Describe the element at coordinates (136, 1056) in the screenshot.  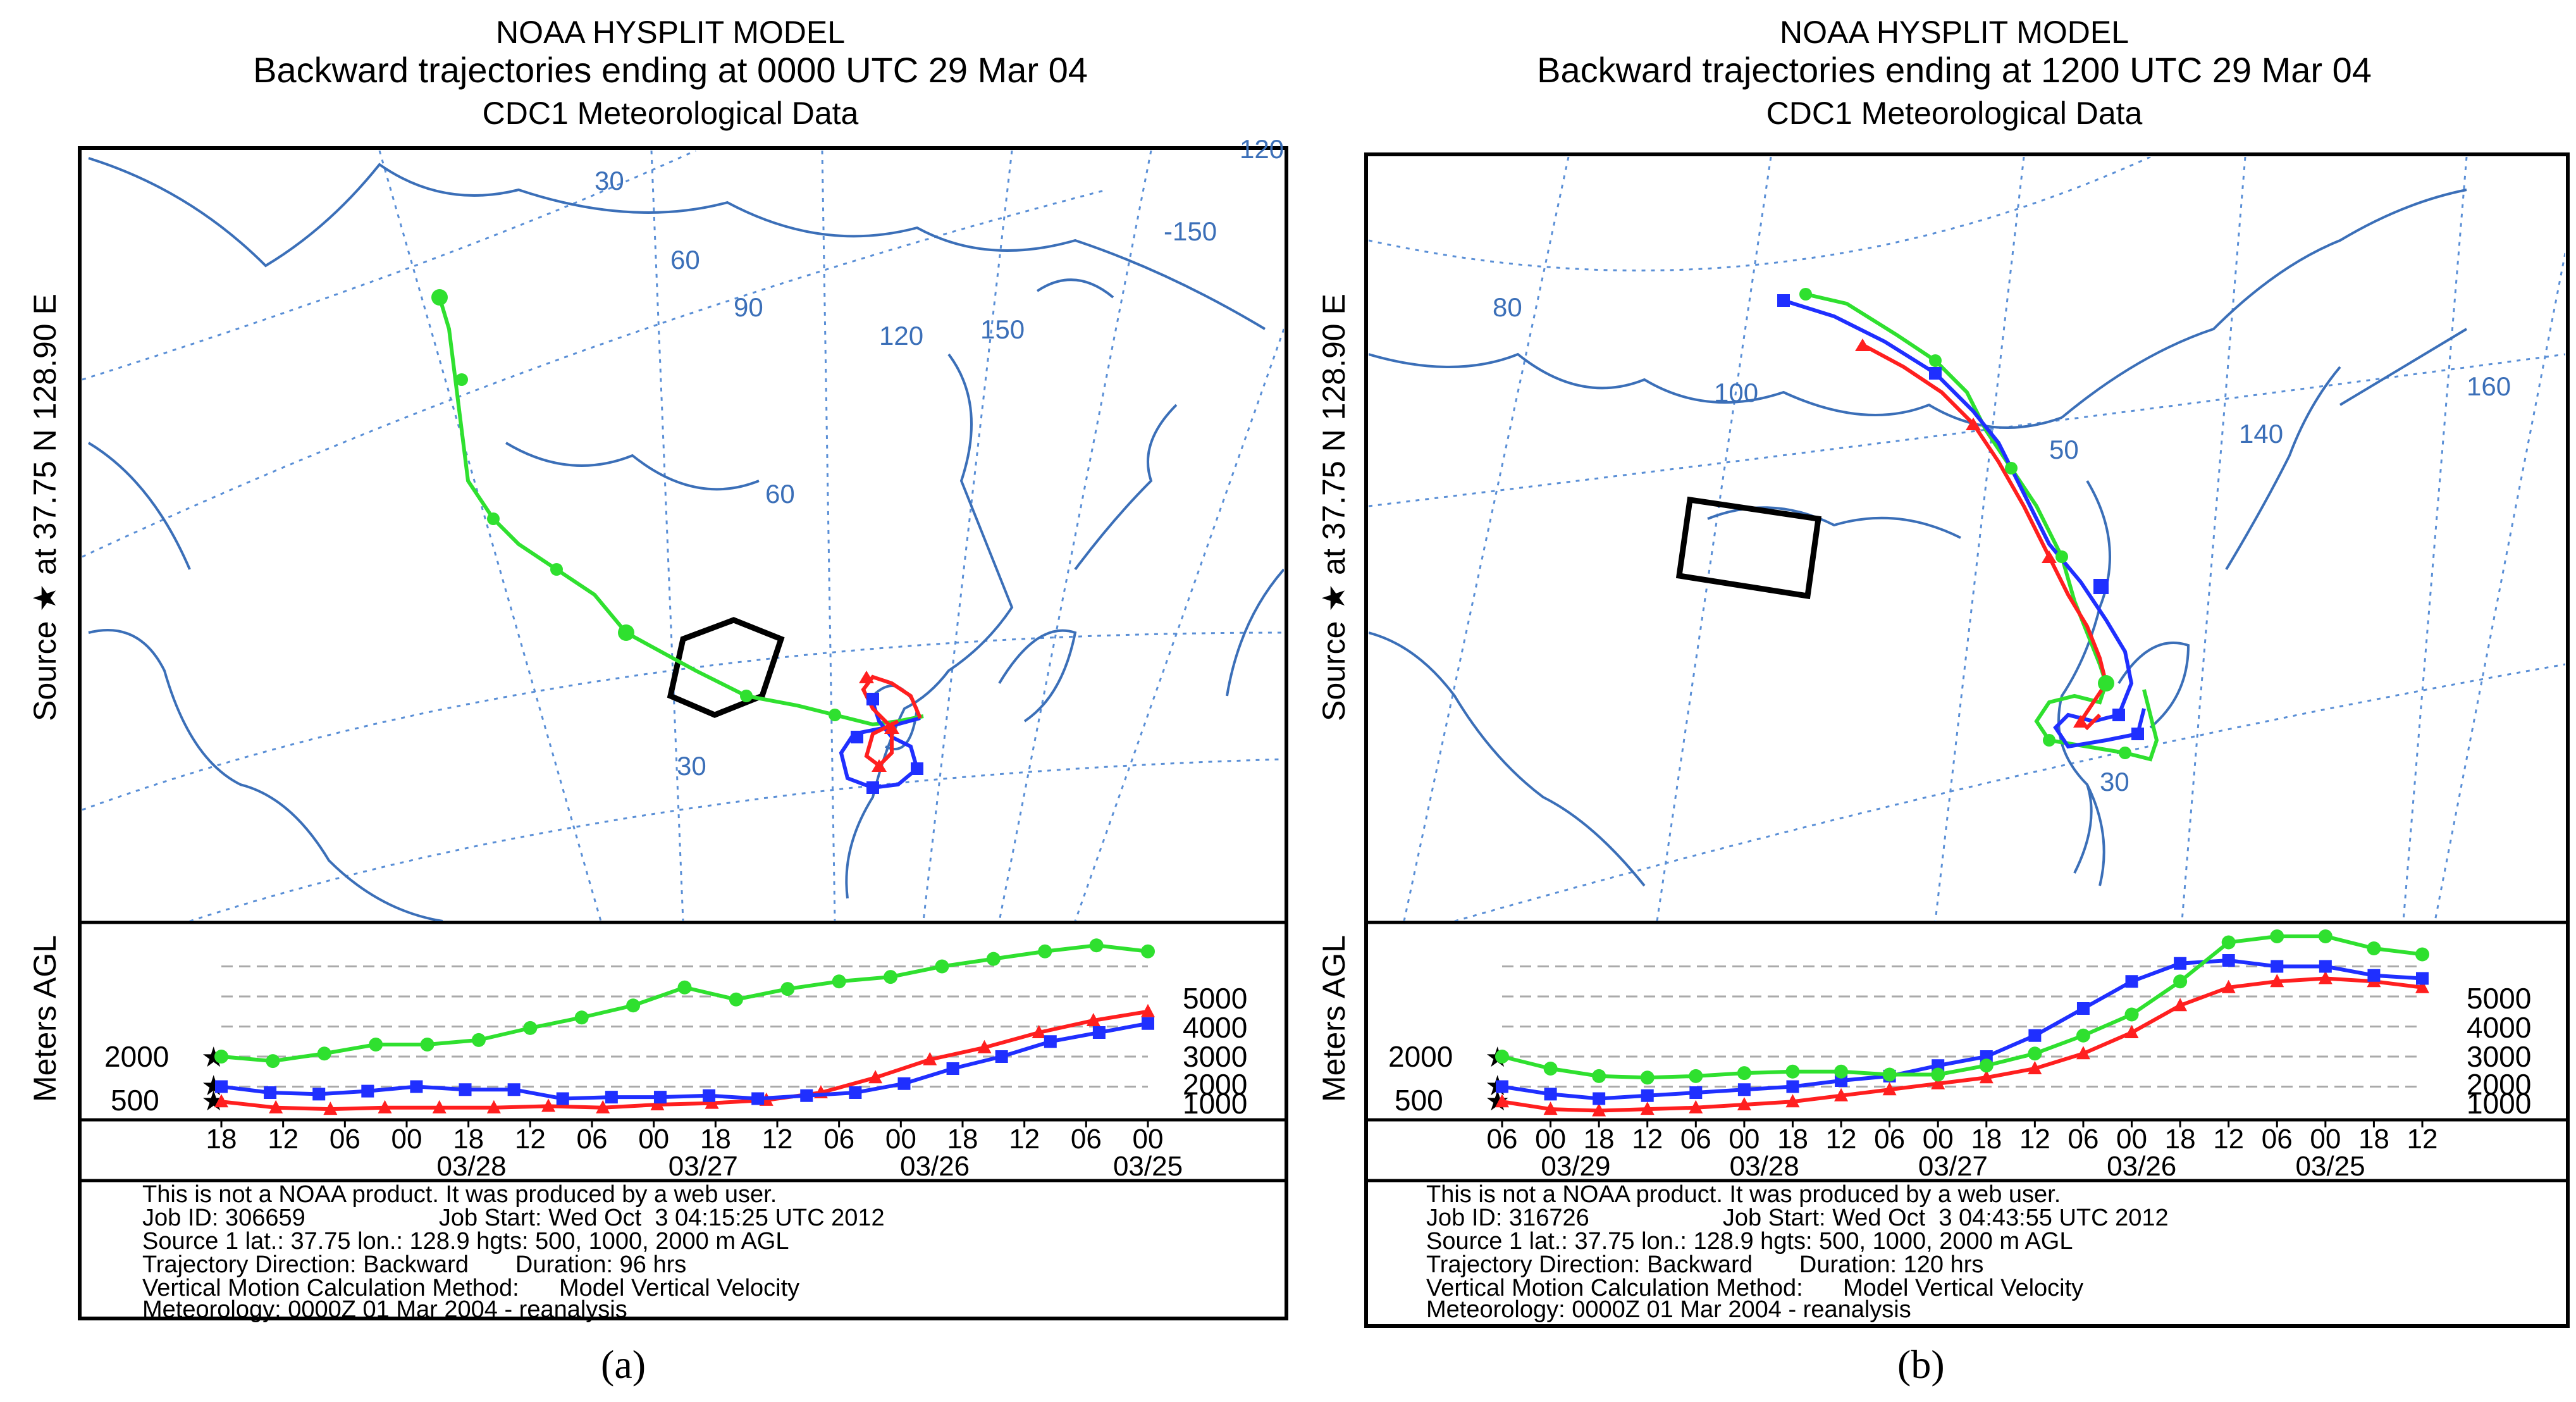
I see `left-tick: 2000` at that location.